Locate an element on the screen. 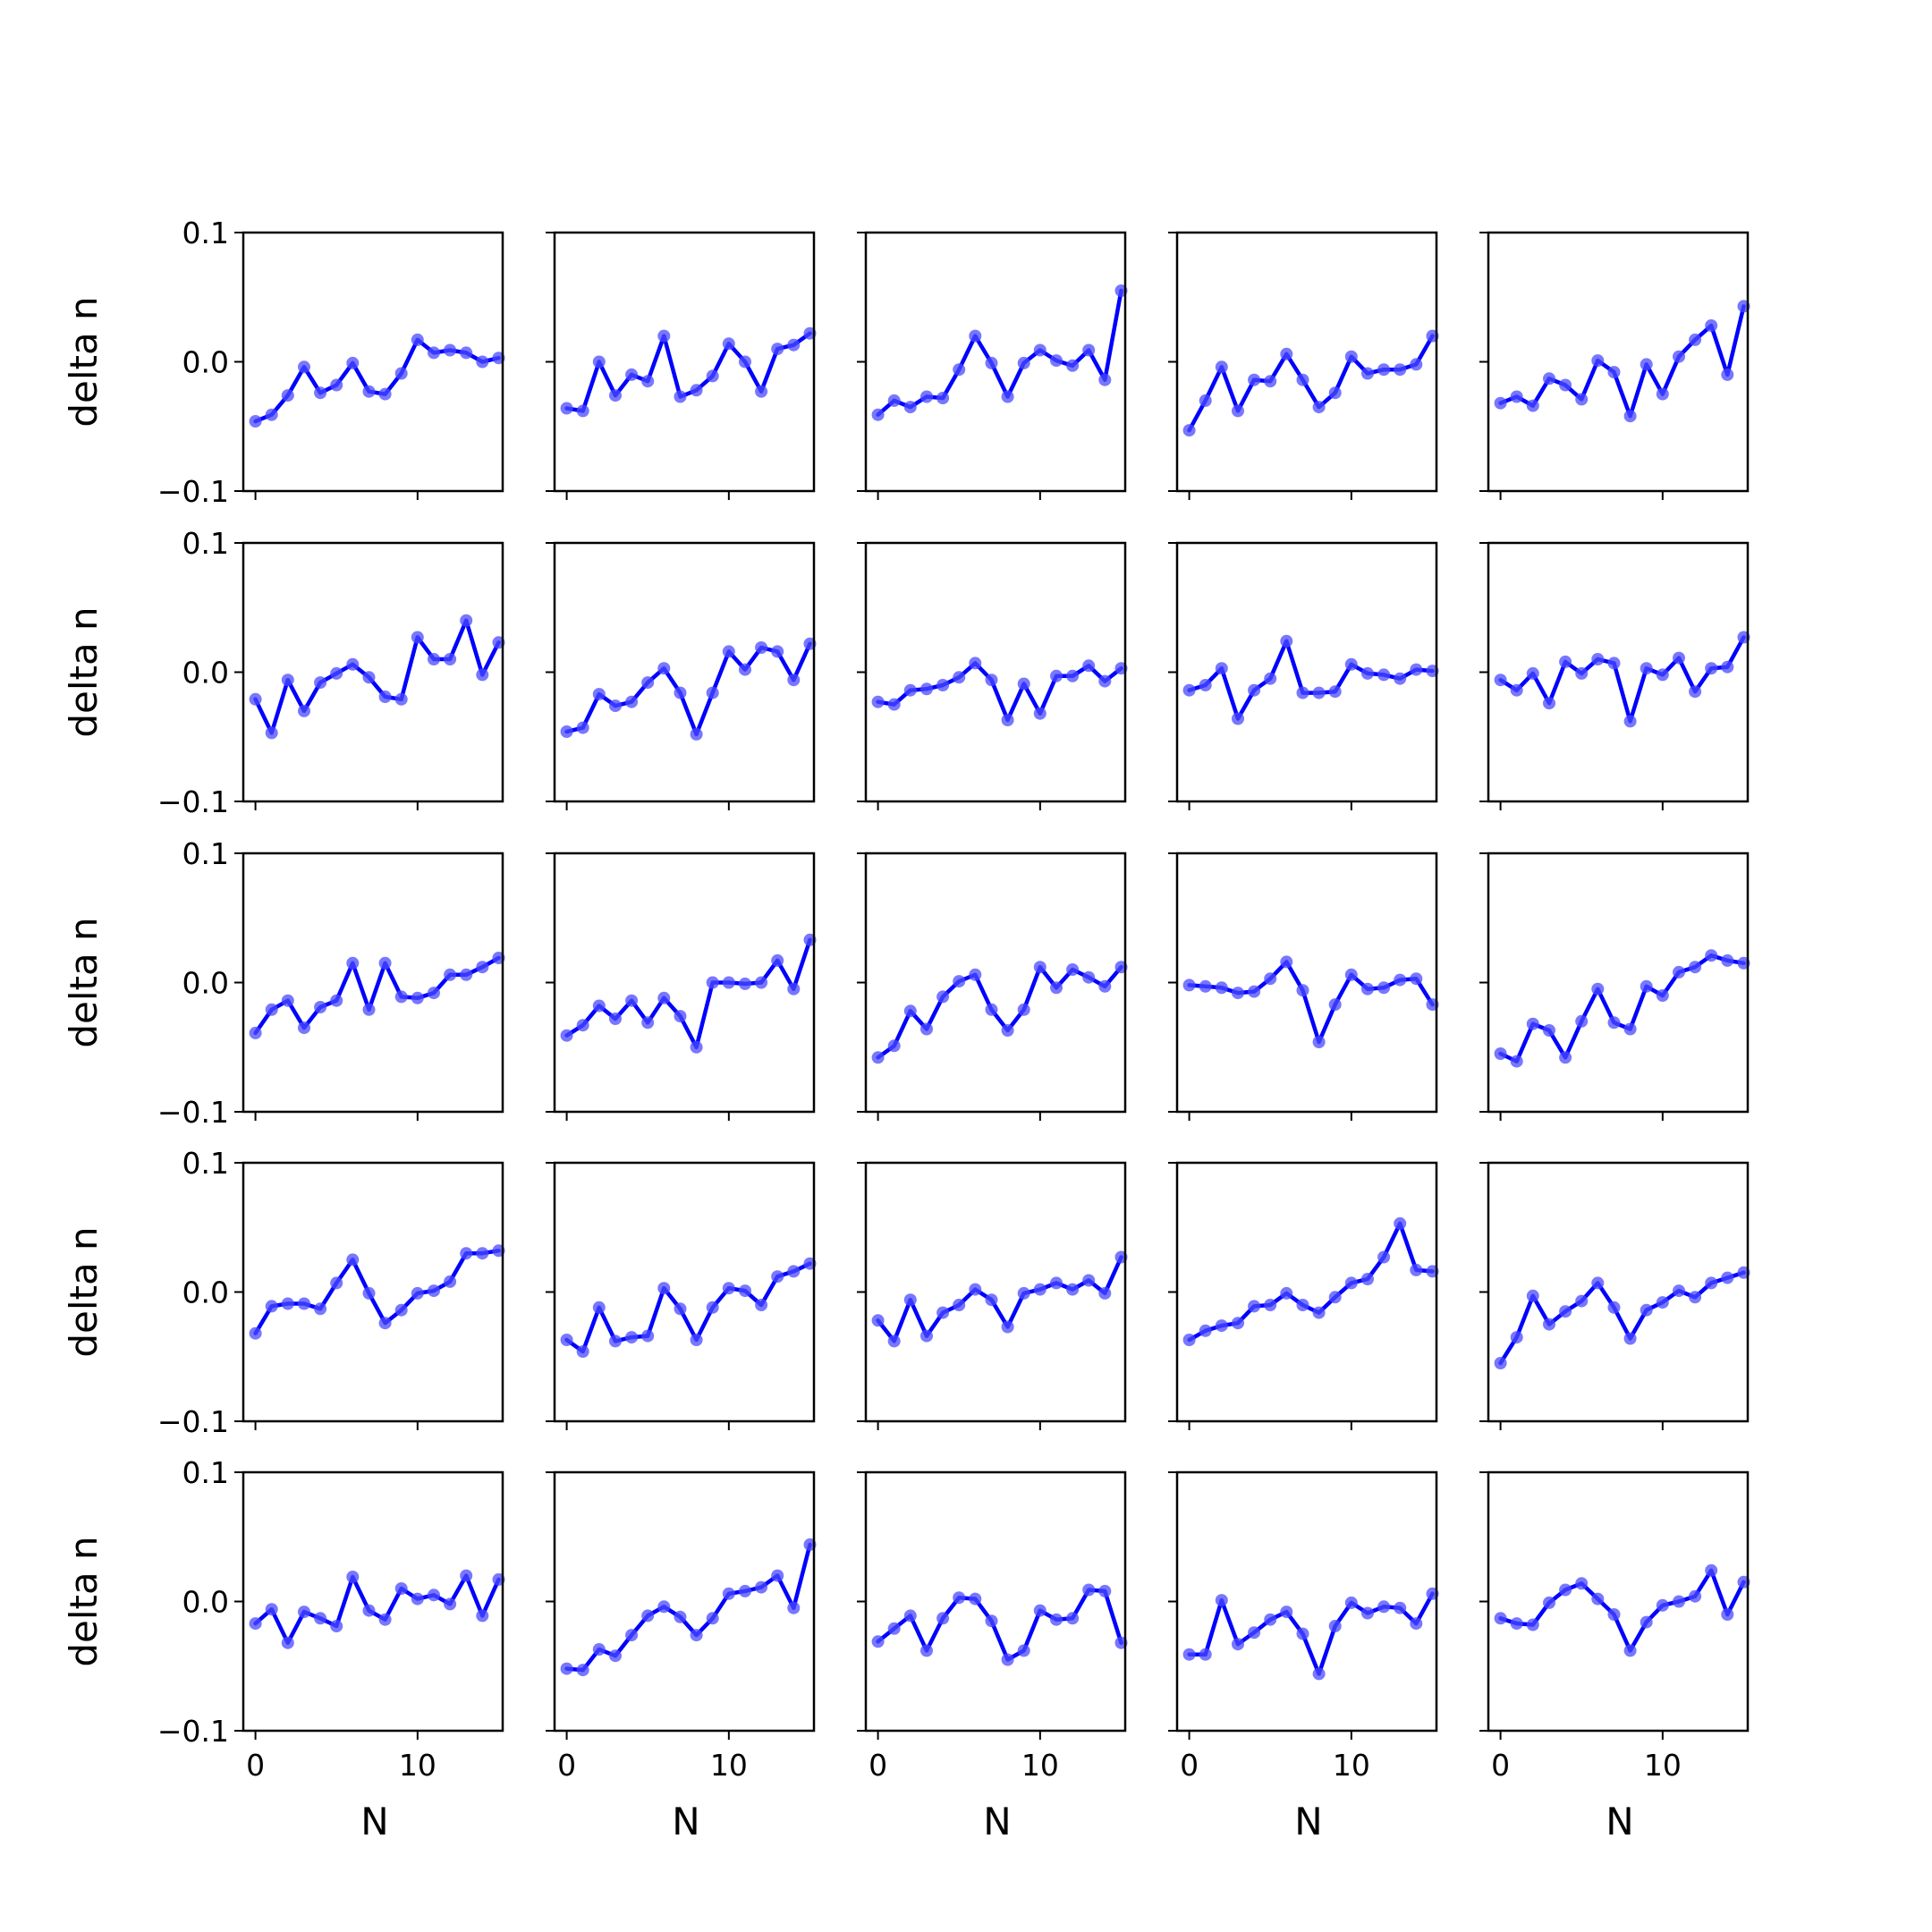  subplot-r5-c1: −0.1 0.0 0.1 0 10 delta n N is located at coordinates (283, 1649).